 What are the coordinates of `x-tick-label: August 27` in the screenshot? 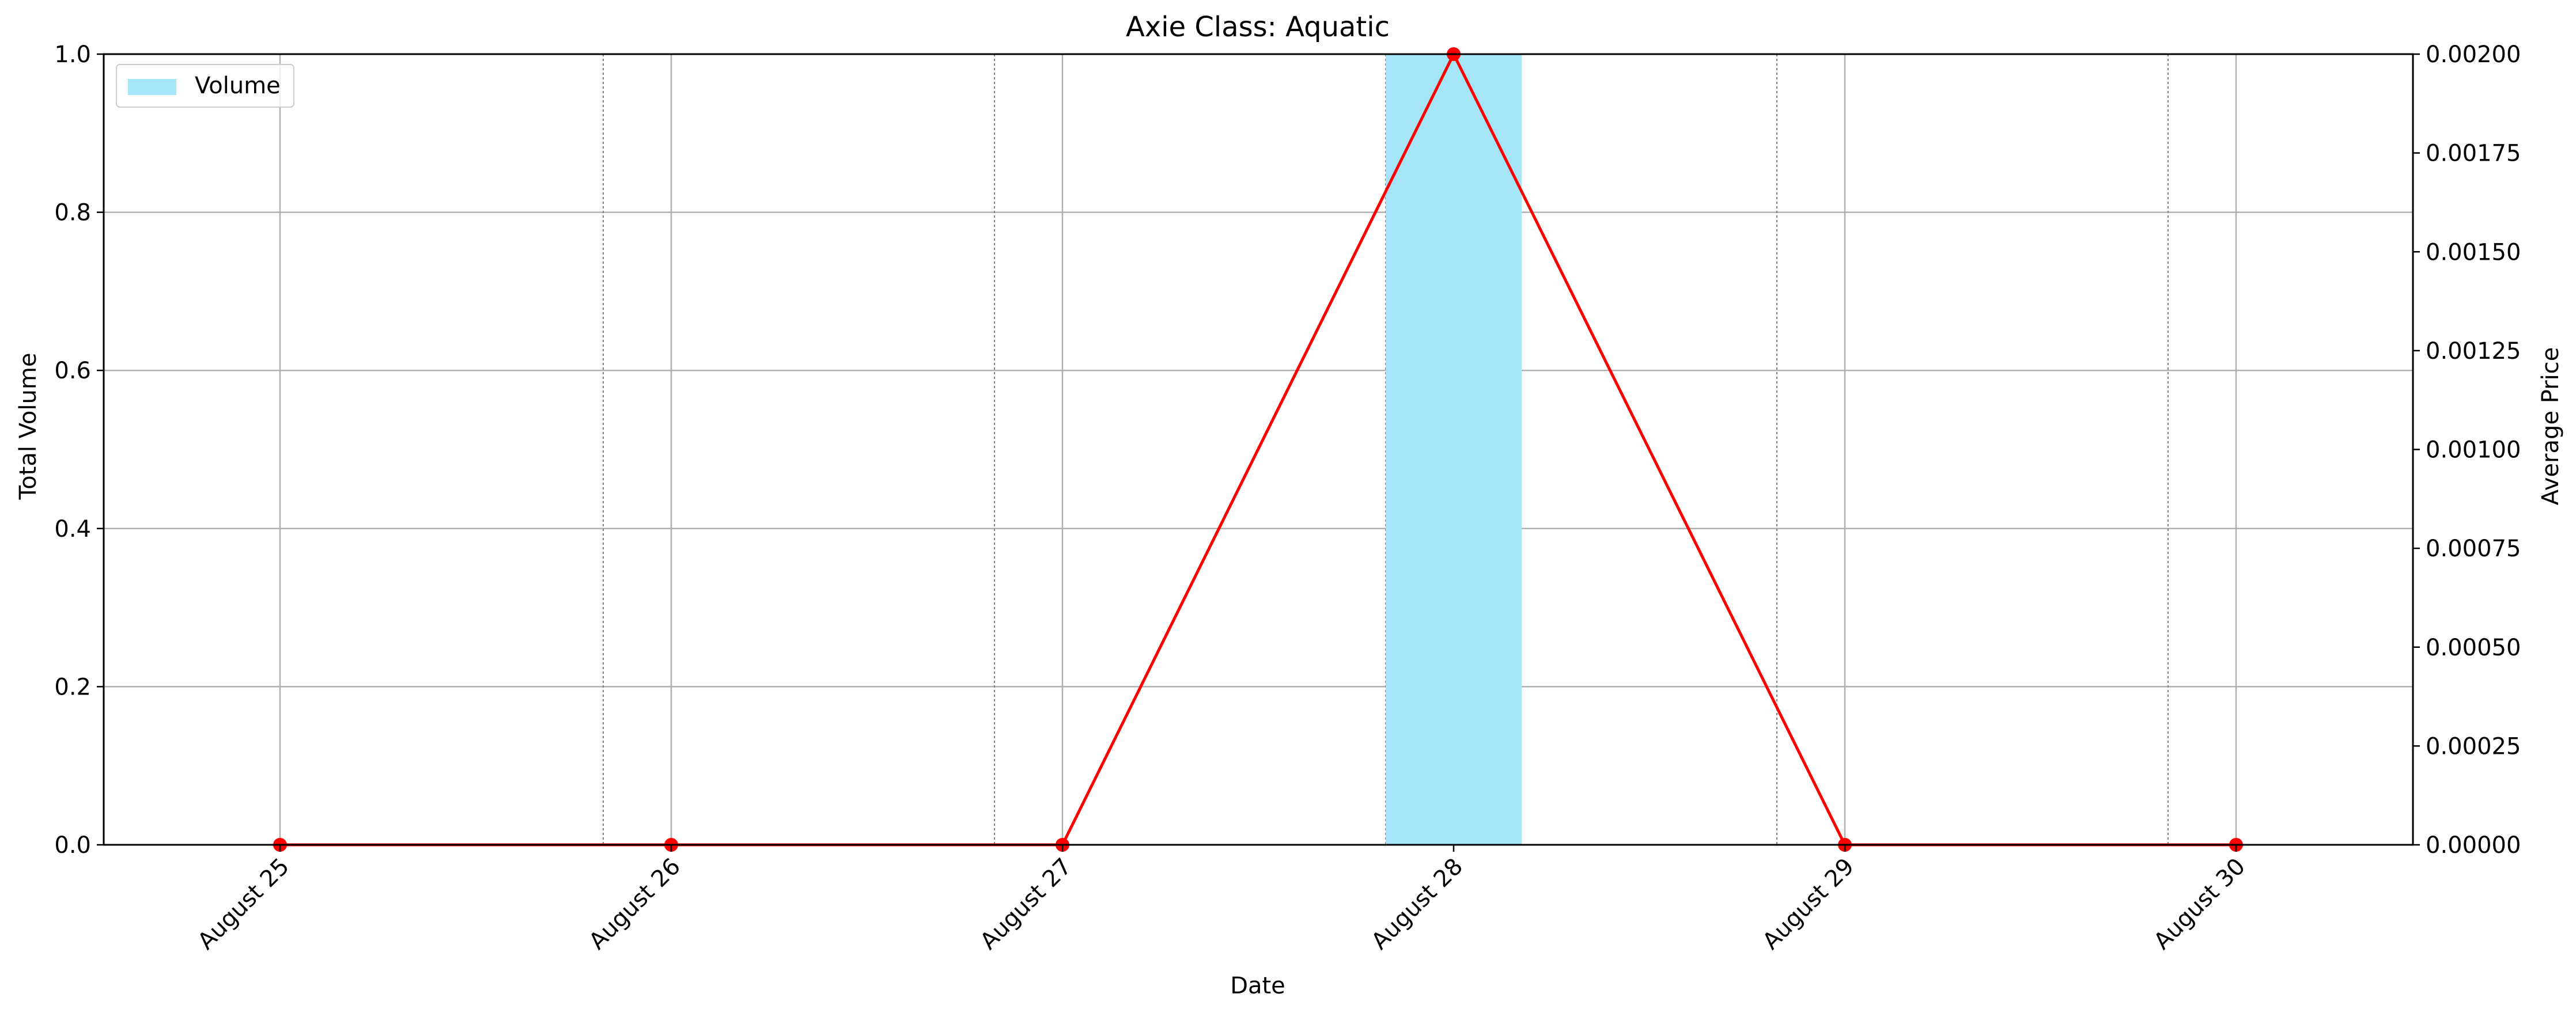 It's located at (1026, 904).